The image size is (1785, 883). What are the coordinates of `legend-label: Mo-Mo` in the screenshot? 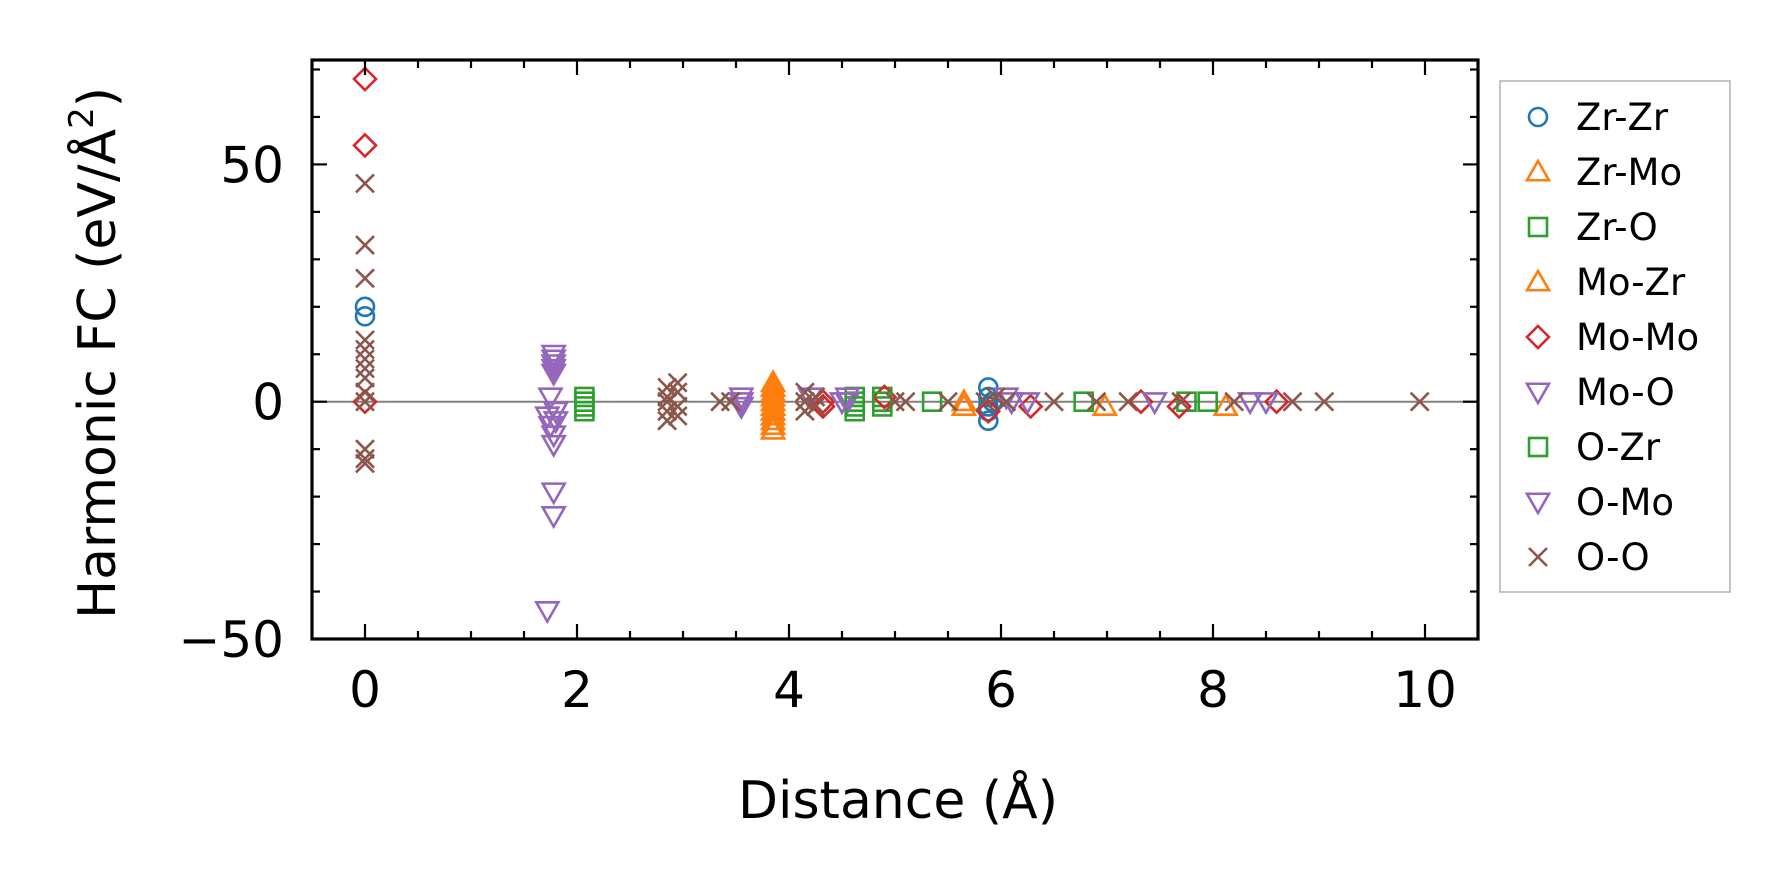 It's located at (1637, 337).